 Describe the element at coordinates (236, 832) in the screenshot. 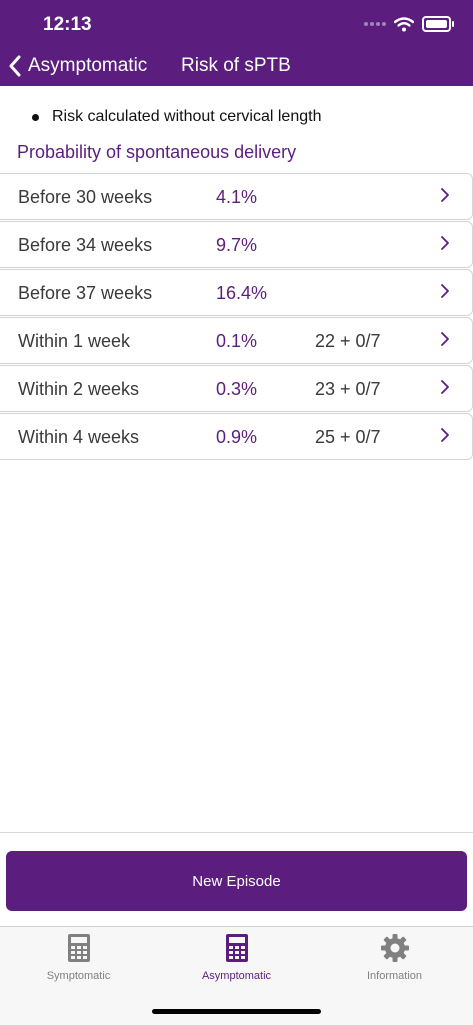

I see `divider` at that location.